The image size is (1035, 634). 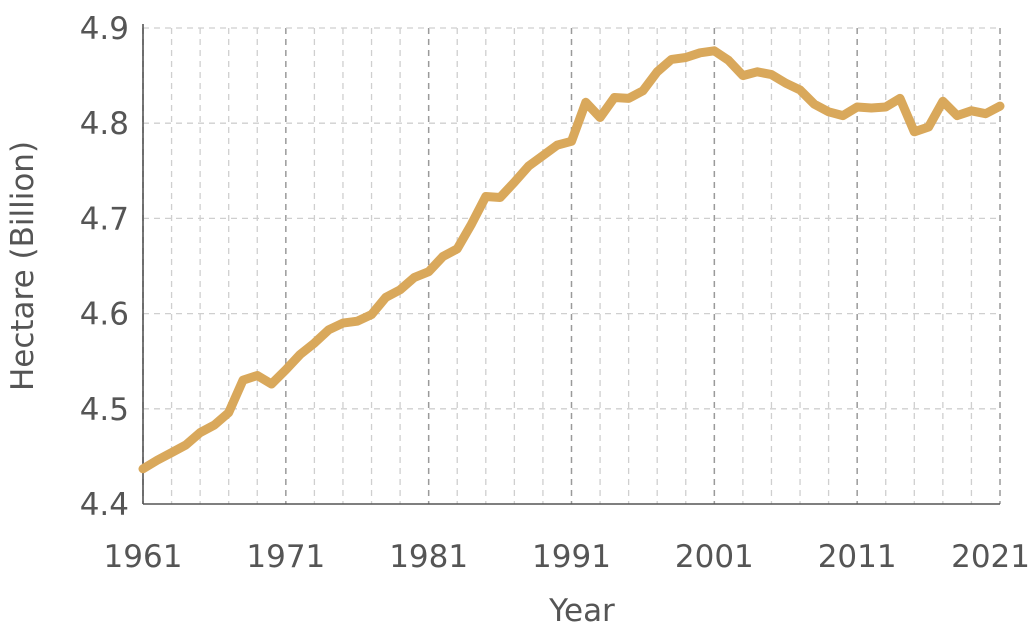 I want to click on y-tick-label: 4.4, so click(x=104, y=505).